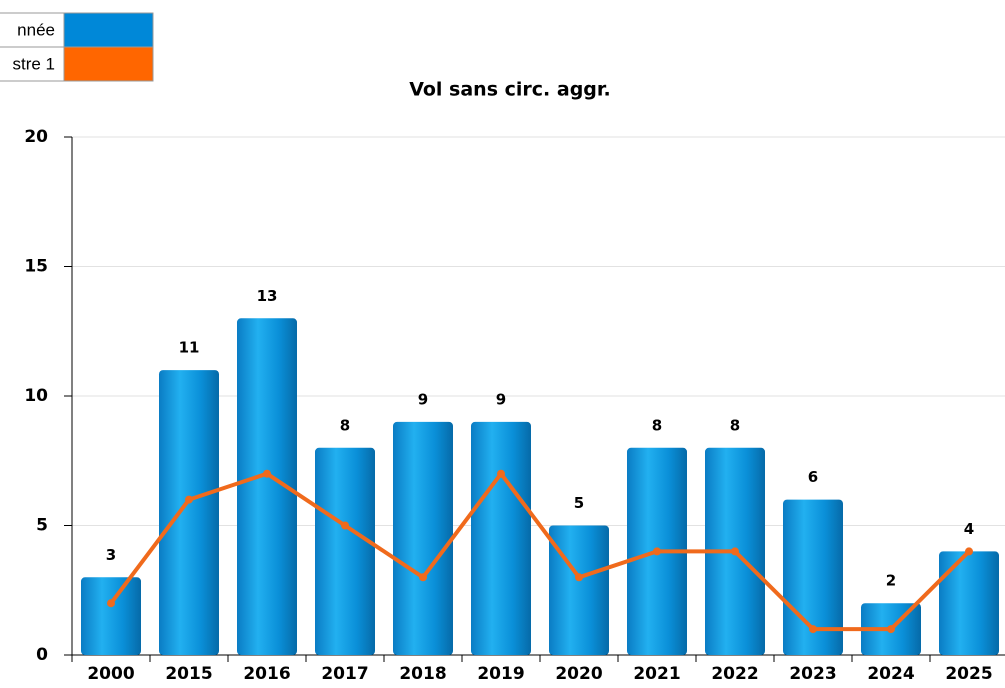 Image resolution: width=1005 pixels, height=688 pixels. Describe the element at coordinates (36, 396) in the screenshot. I see `y-tick-label: 10` at that location.